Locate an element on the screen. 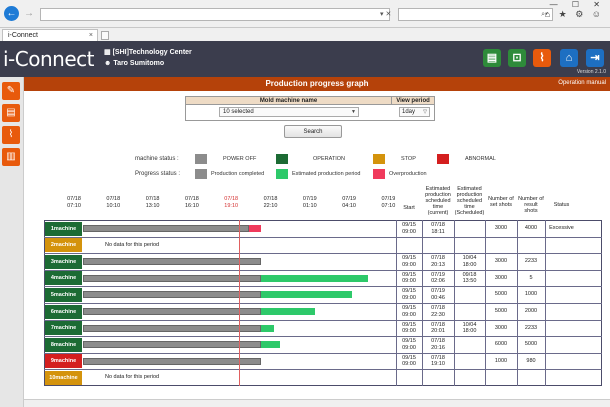  browser-tab: i-Connect × is located at coordinates (50, 35).